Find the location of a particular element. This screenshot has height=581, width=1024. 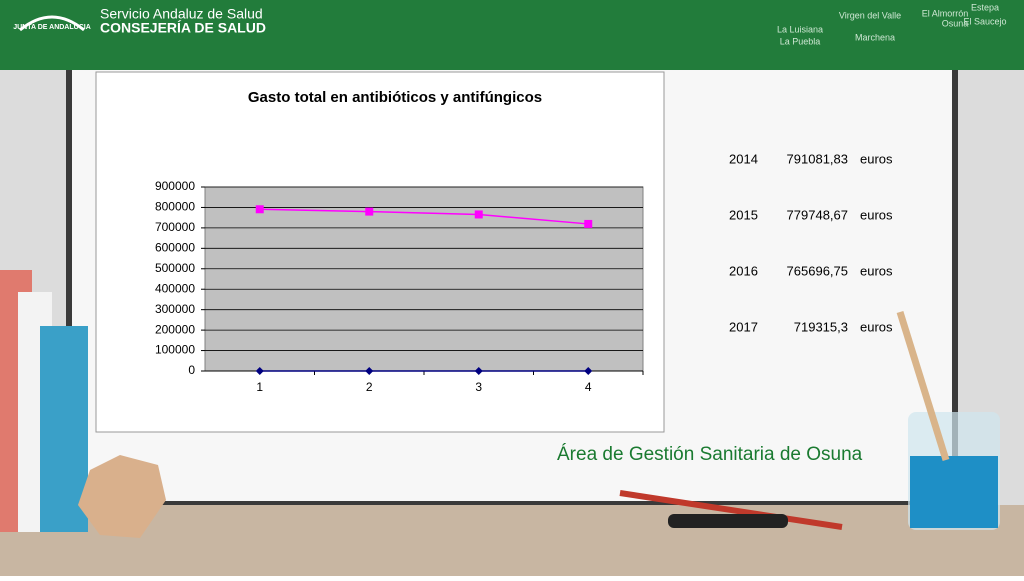

x-tick-label: 2 is located at coordinates (369, 387).